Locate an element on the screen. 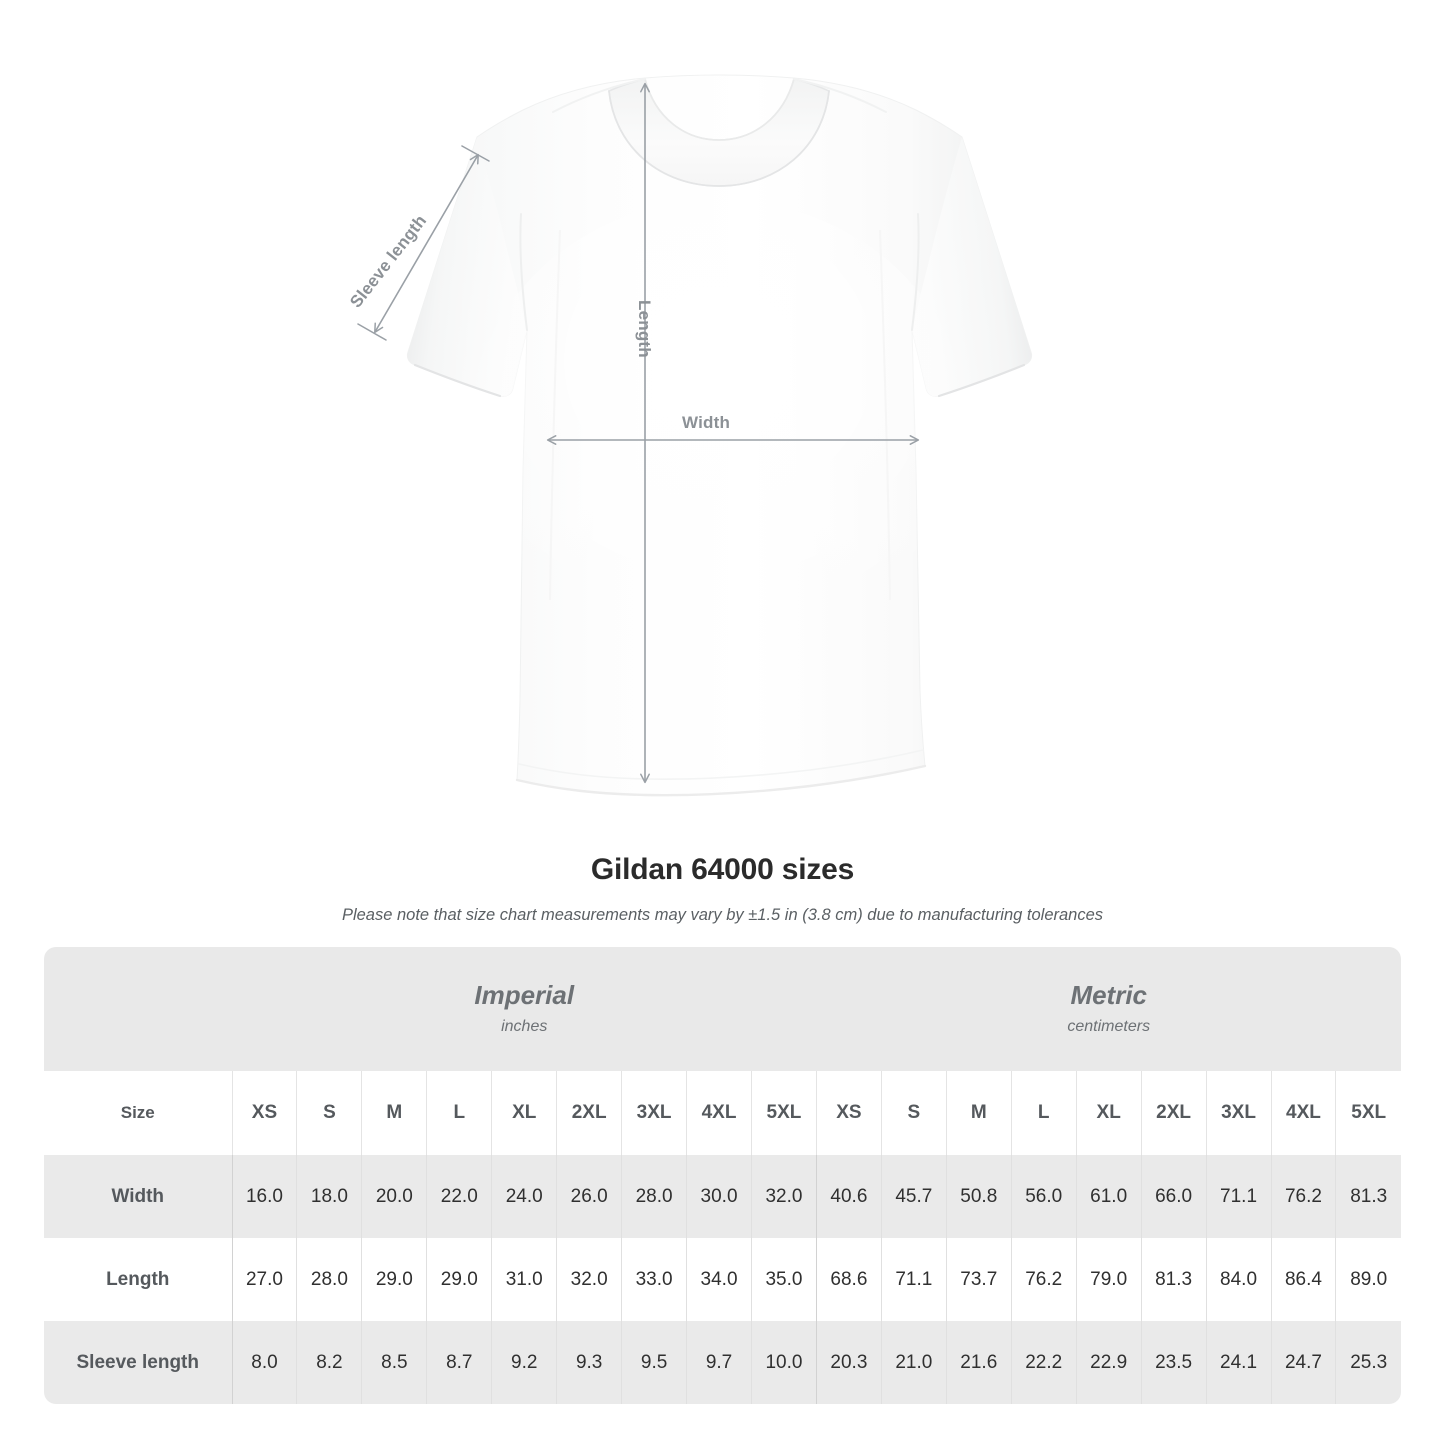  size-header-imperial-xs: XS is located at coordinates (264, 1113).